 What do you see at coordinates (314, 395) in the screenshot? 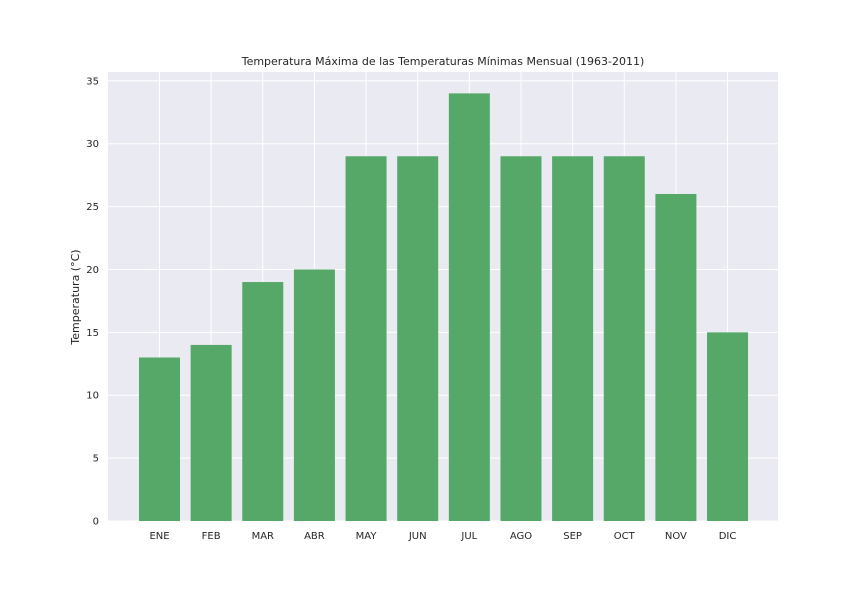
I see `bar-abr` at bounding box center [314, 395].